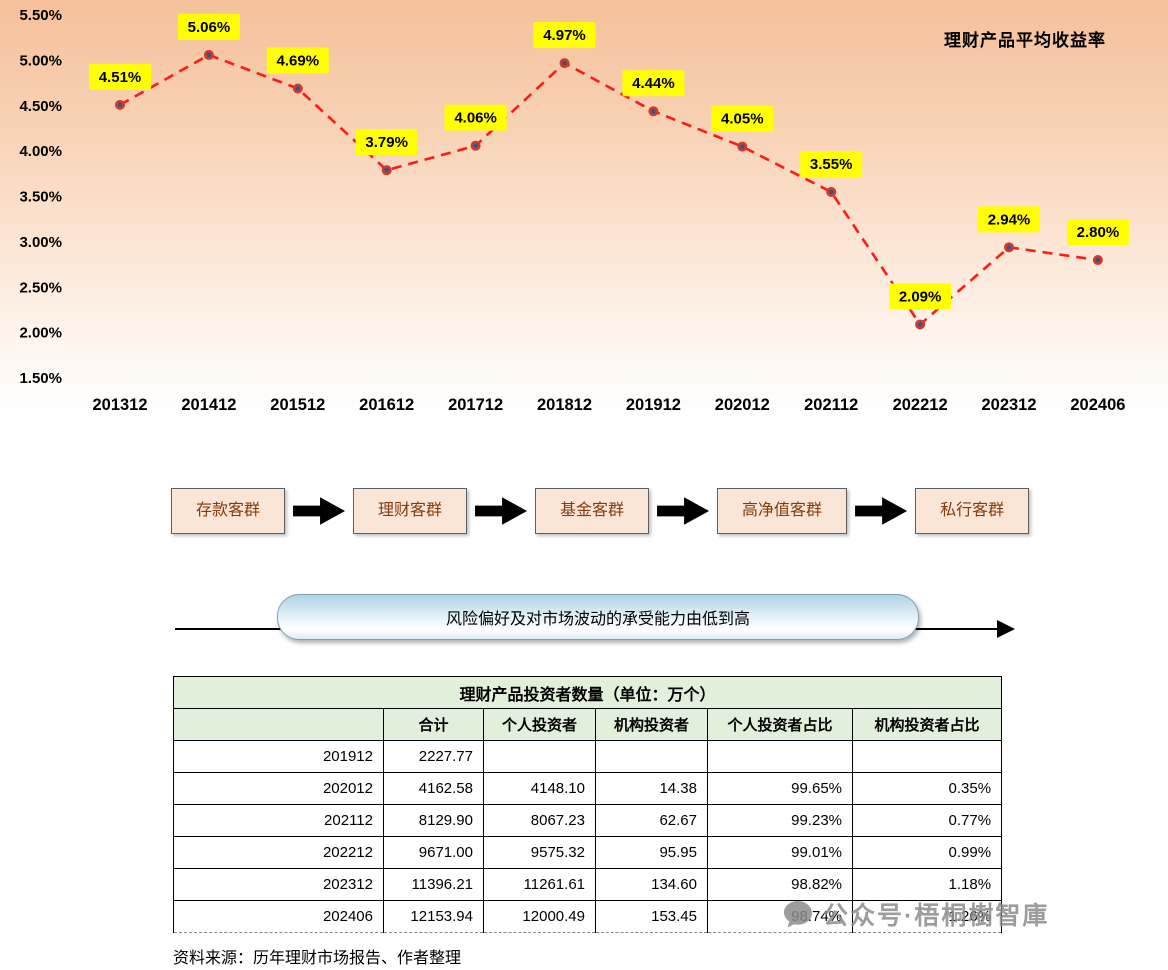  I want to click on y-tick-label: 5.00%, so click(40, 60).